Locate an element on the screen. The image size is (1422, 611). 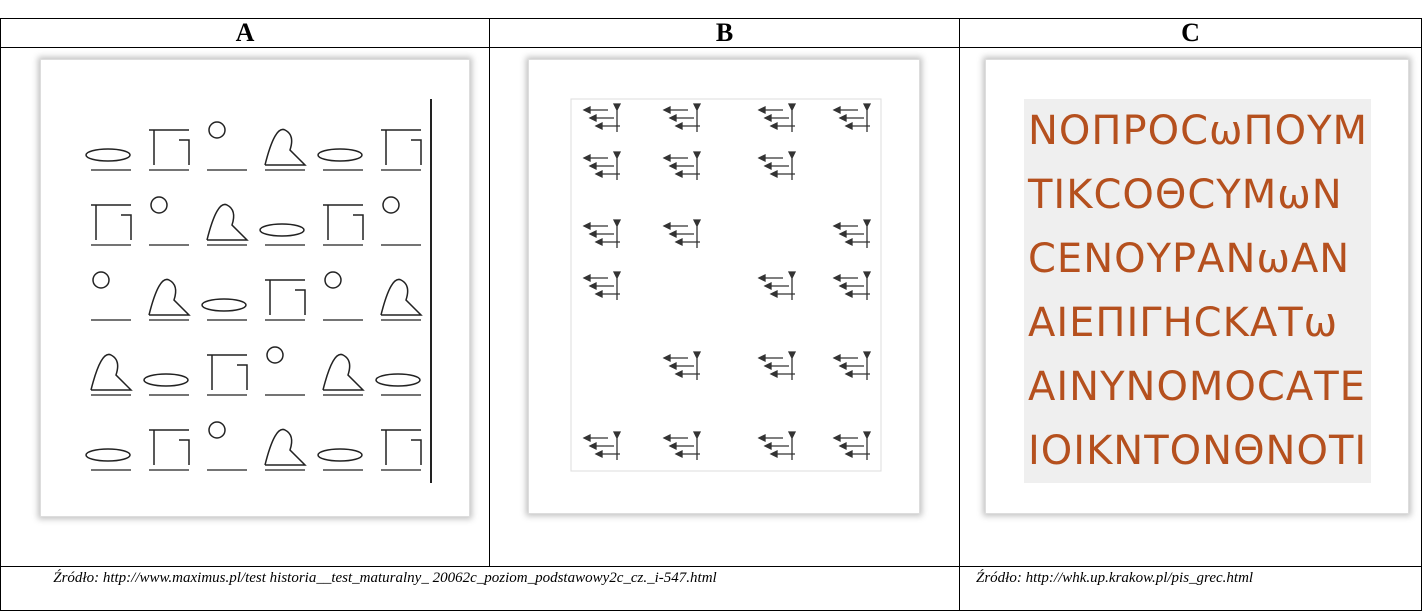
header-cell: A is located at coordinates (245, 33).